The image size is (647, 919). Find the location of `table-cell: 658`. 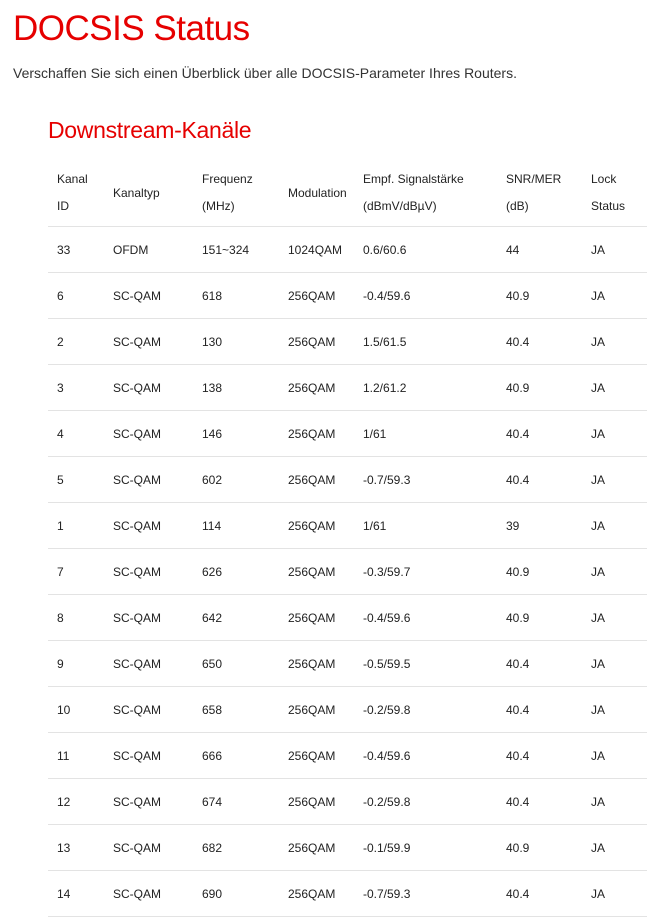

table-cell: 658 is located at coordinates (236, 709).